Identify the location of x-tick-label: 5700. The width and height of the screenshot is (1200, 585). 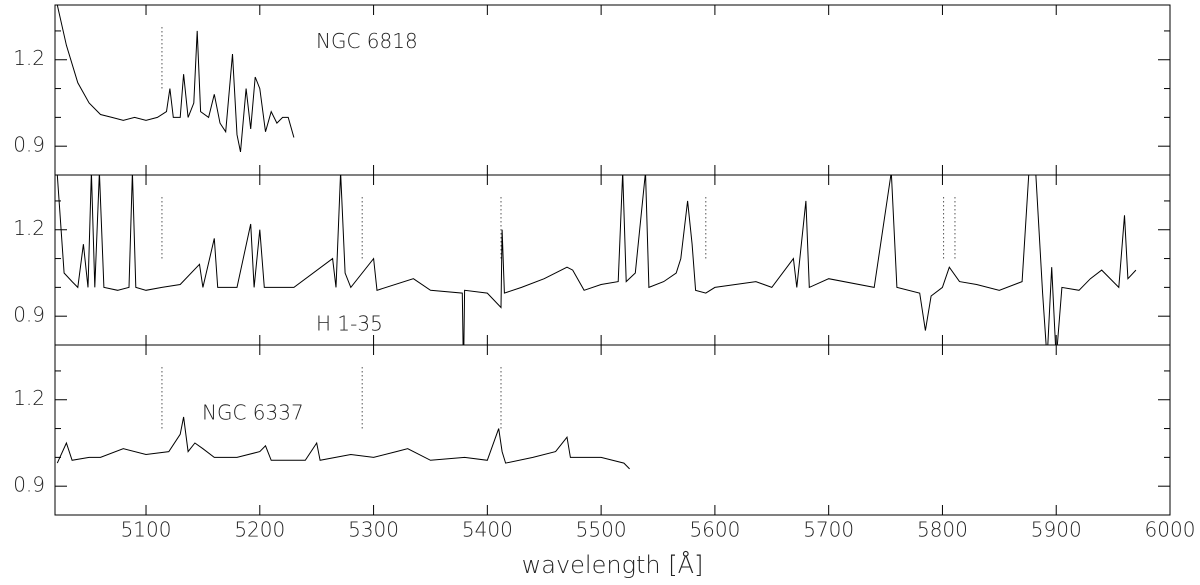
(828, 530).